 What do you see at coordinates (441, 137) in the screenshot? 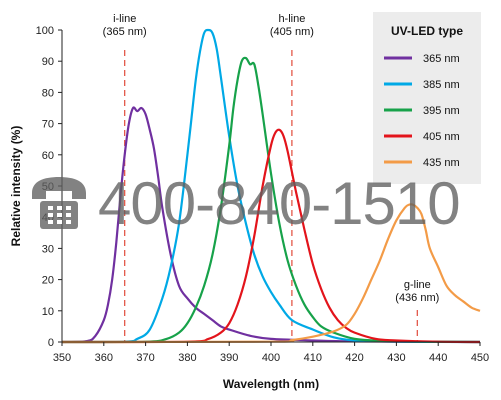
I see `legend-label: 405 nm` at bounding box center [441, 137].